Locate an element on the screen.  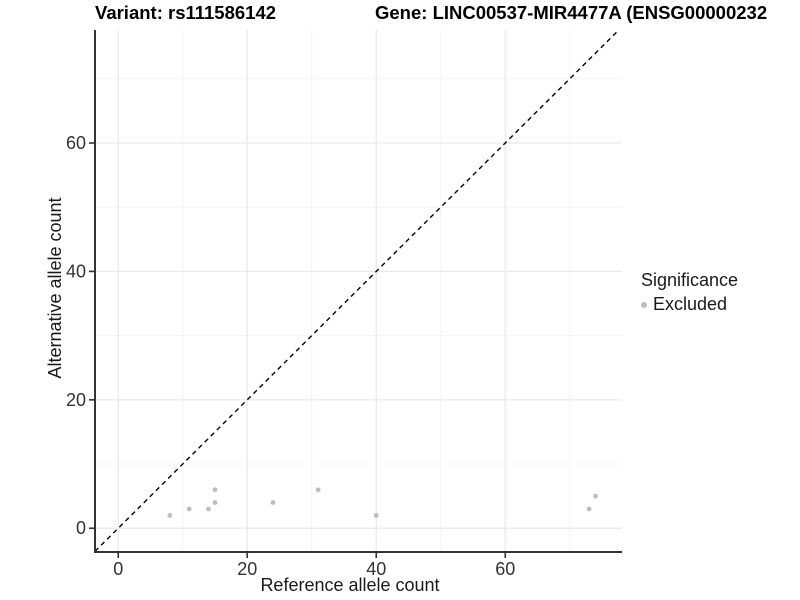
legend-point-icon is located at coordinates (644, 304).